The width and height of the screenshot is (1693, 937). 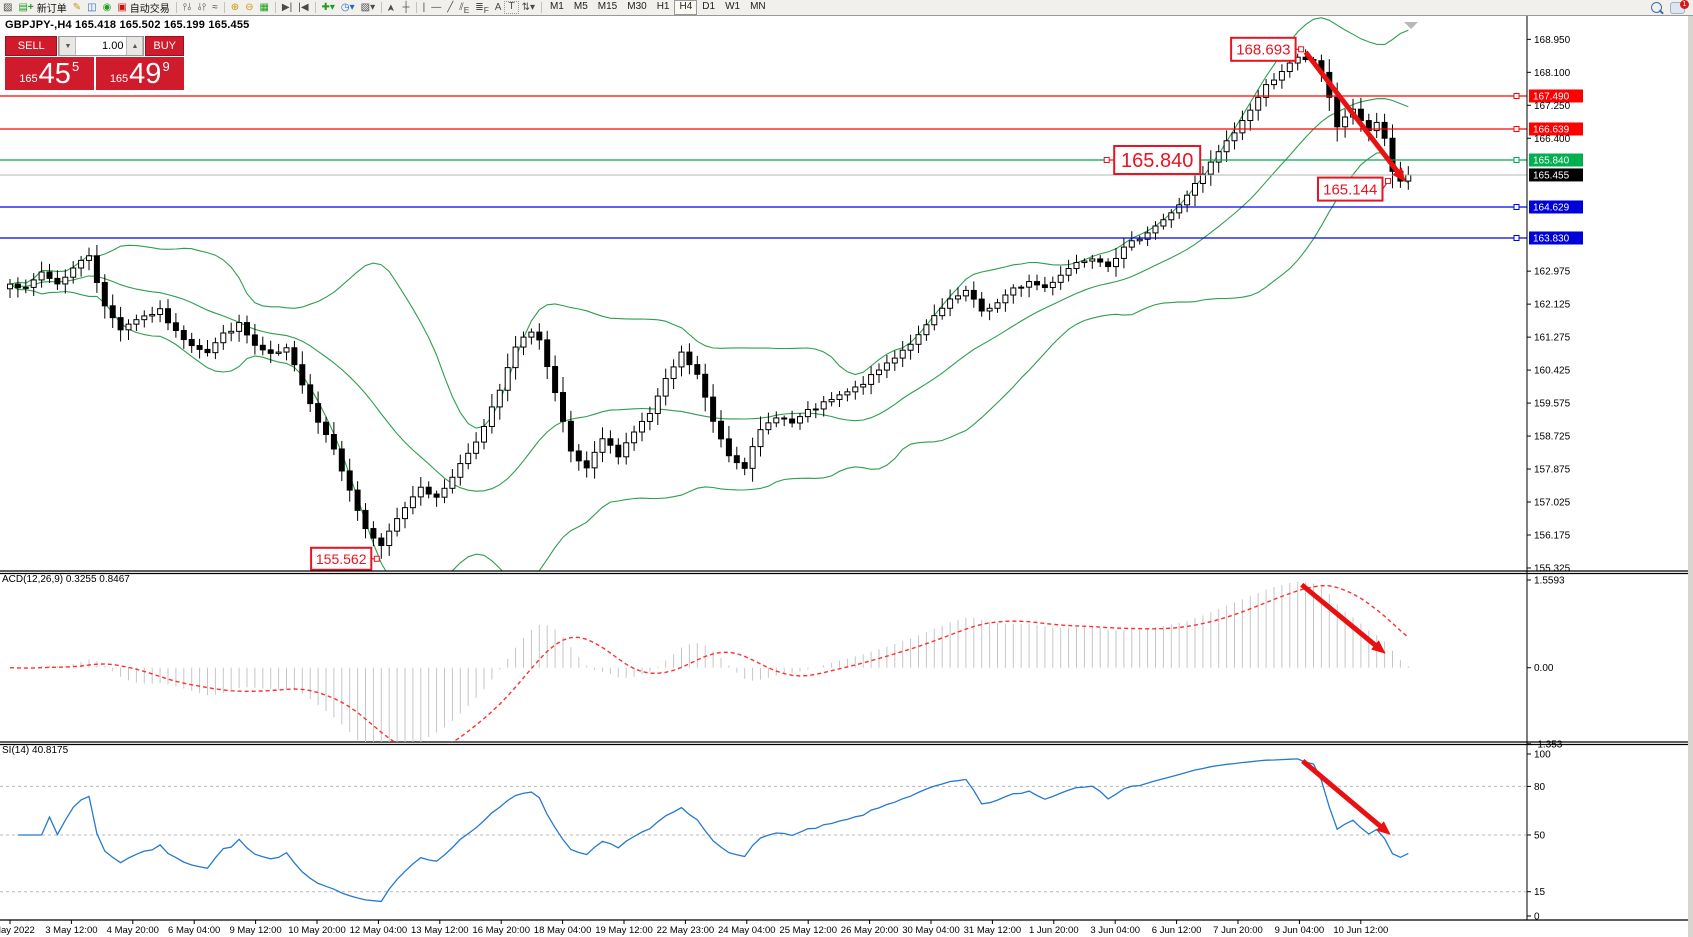 I want to click on tile-windows-icon: ▦, so click(x=264, y=7).